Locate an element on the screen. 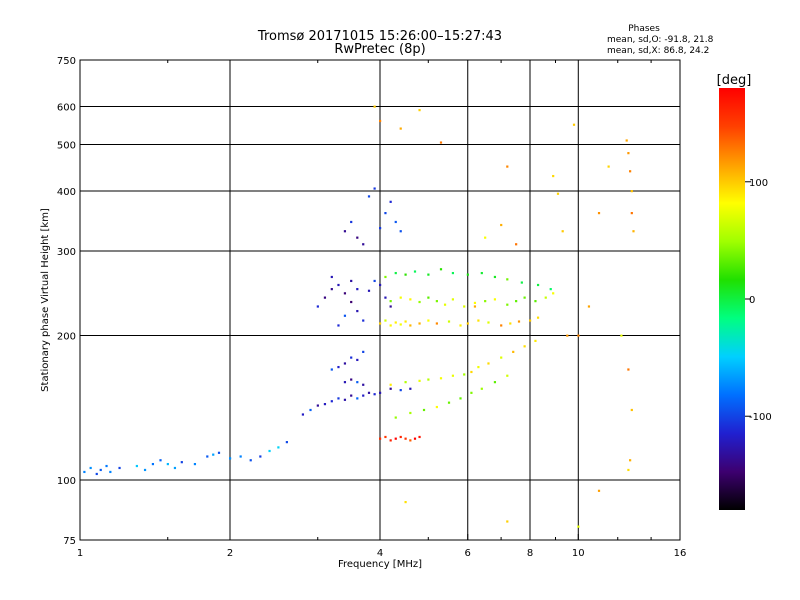 The image size is (800, 600). x-tick-label: 10 is located at coordinates (578, 553).